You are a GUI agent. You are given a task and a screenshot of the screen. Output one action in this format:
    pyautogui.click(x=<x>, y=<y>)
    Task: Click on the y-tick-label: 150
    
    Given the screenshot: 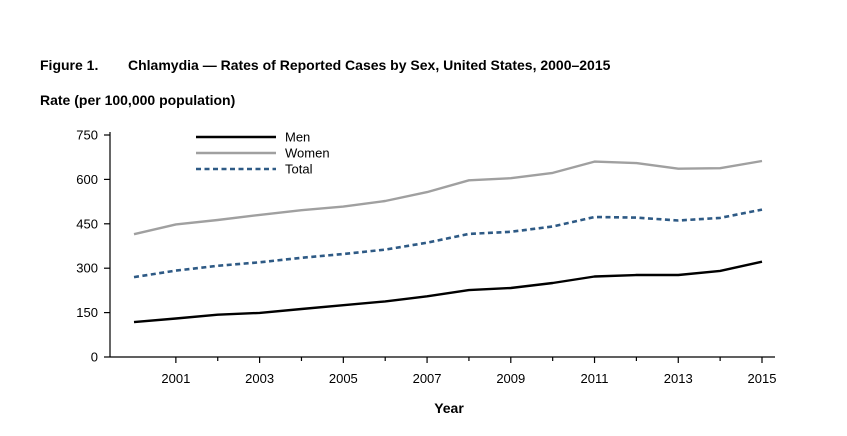 What is the action you would take?
    pyautogui.click(x=87, y=312)
    